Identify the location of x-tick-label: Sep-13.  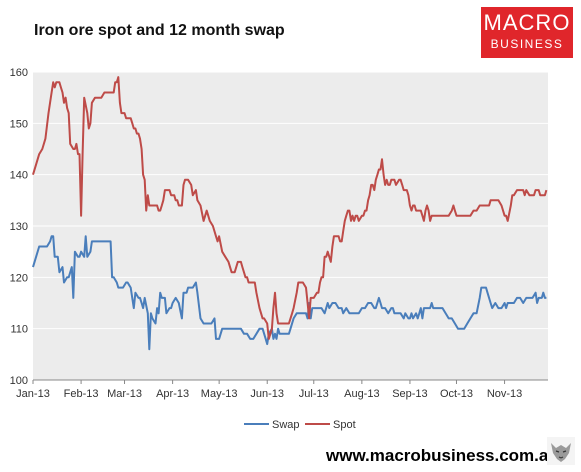
(409, 394).